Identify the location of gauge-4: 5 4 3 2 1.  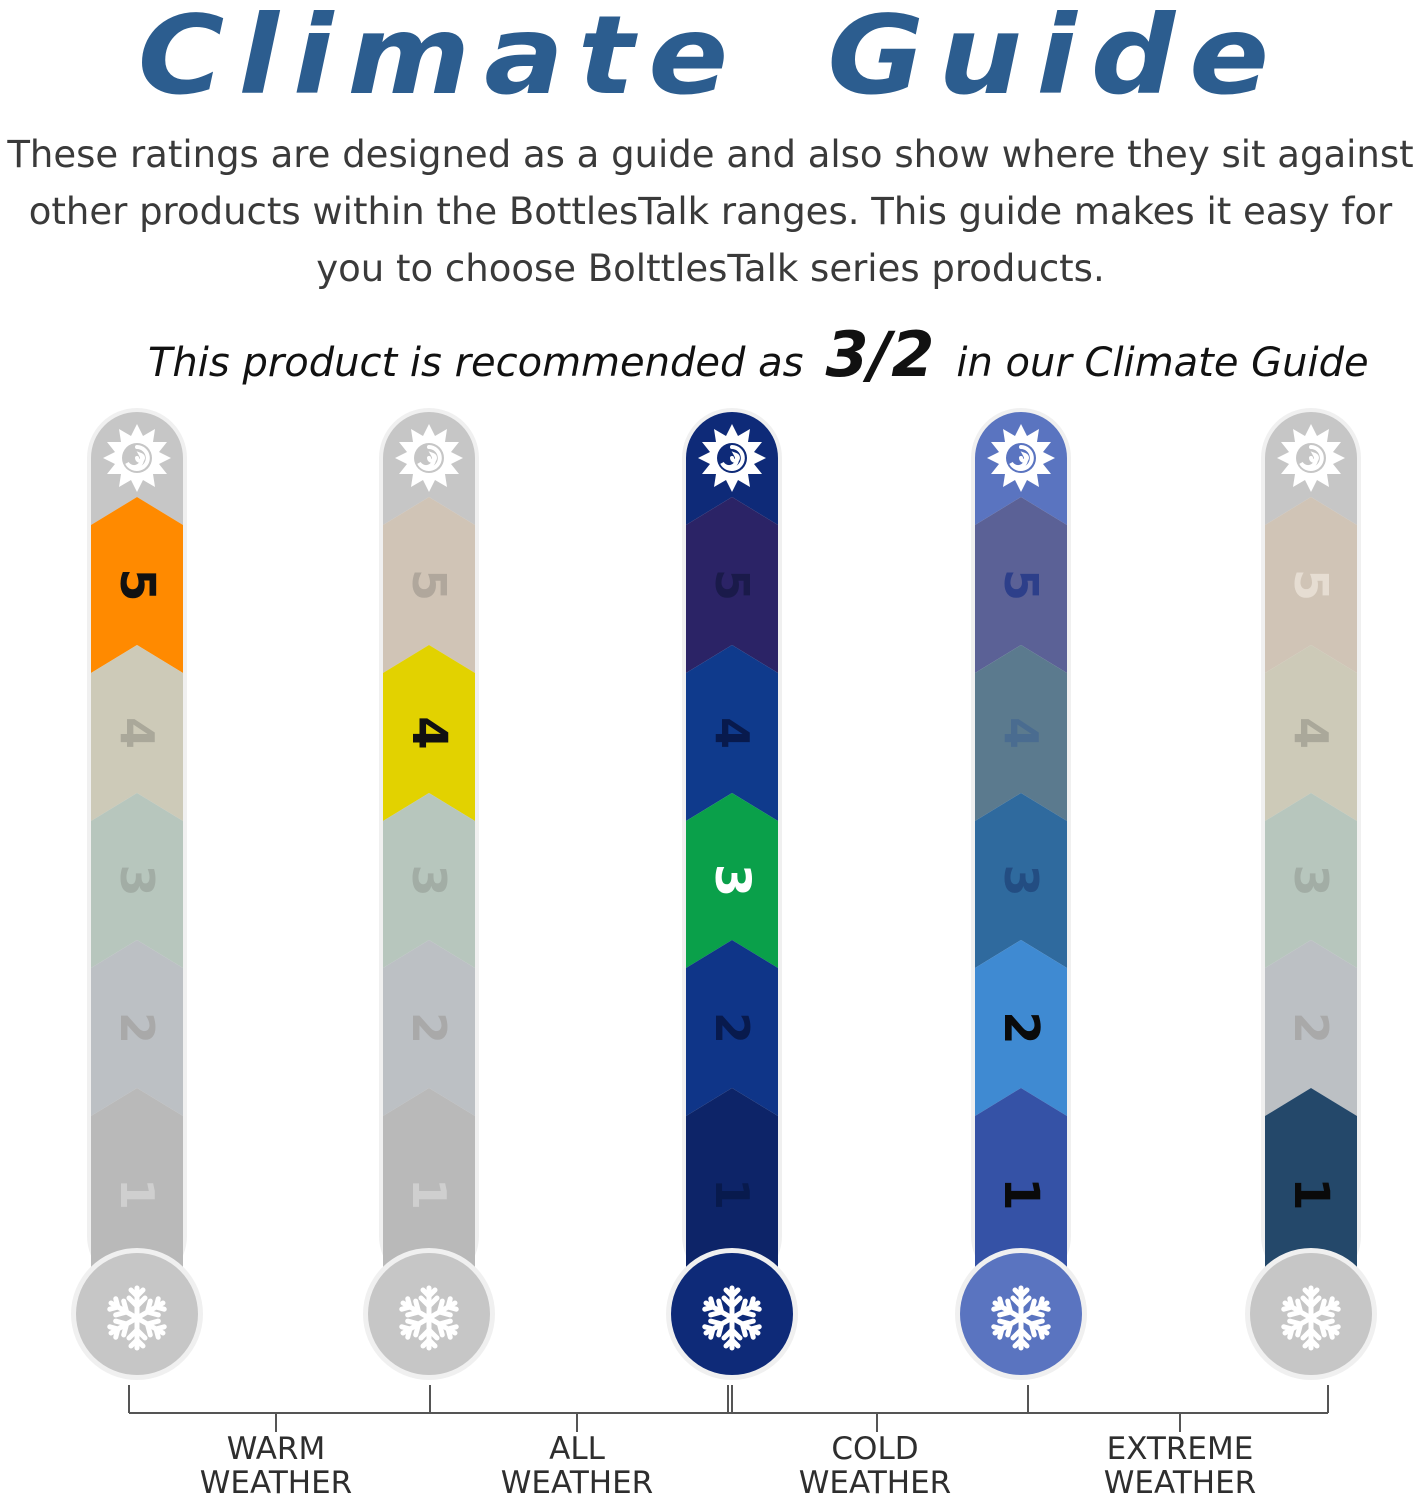
(1021, 894).